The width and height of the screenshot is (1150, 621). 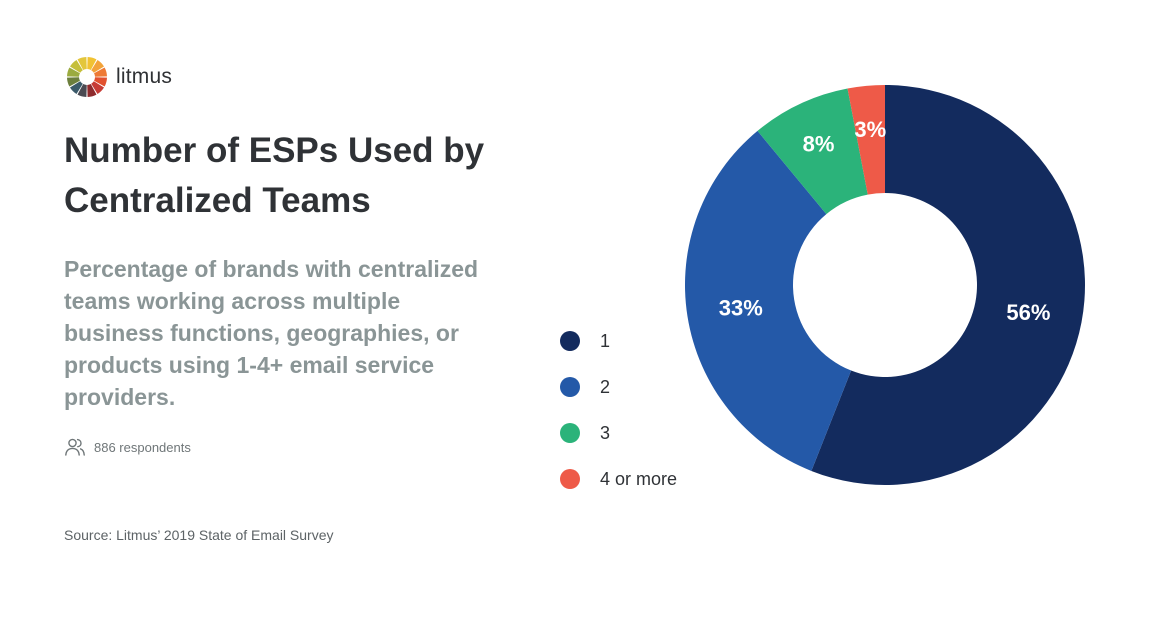 I want to click on slice-label: 56%, so click(x=1028, y=312).